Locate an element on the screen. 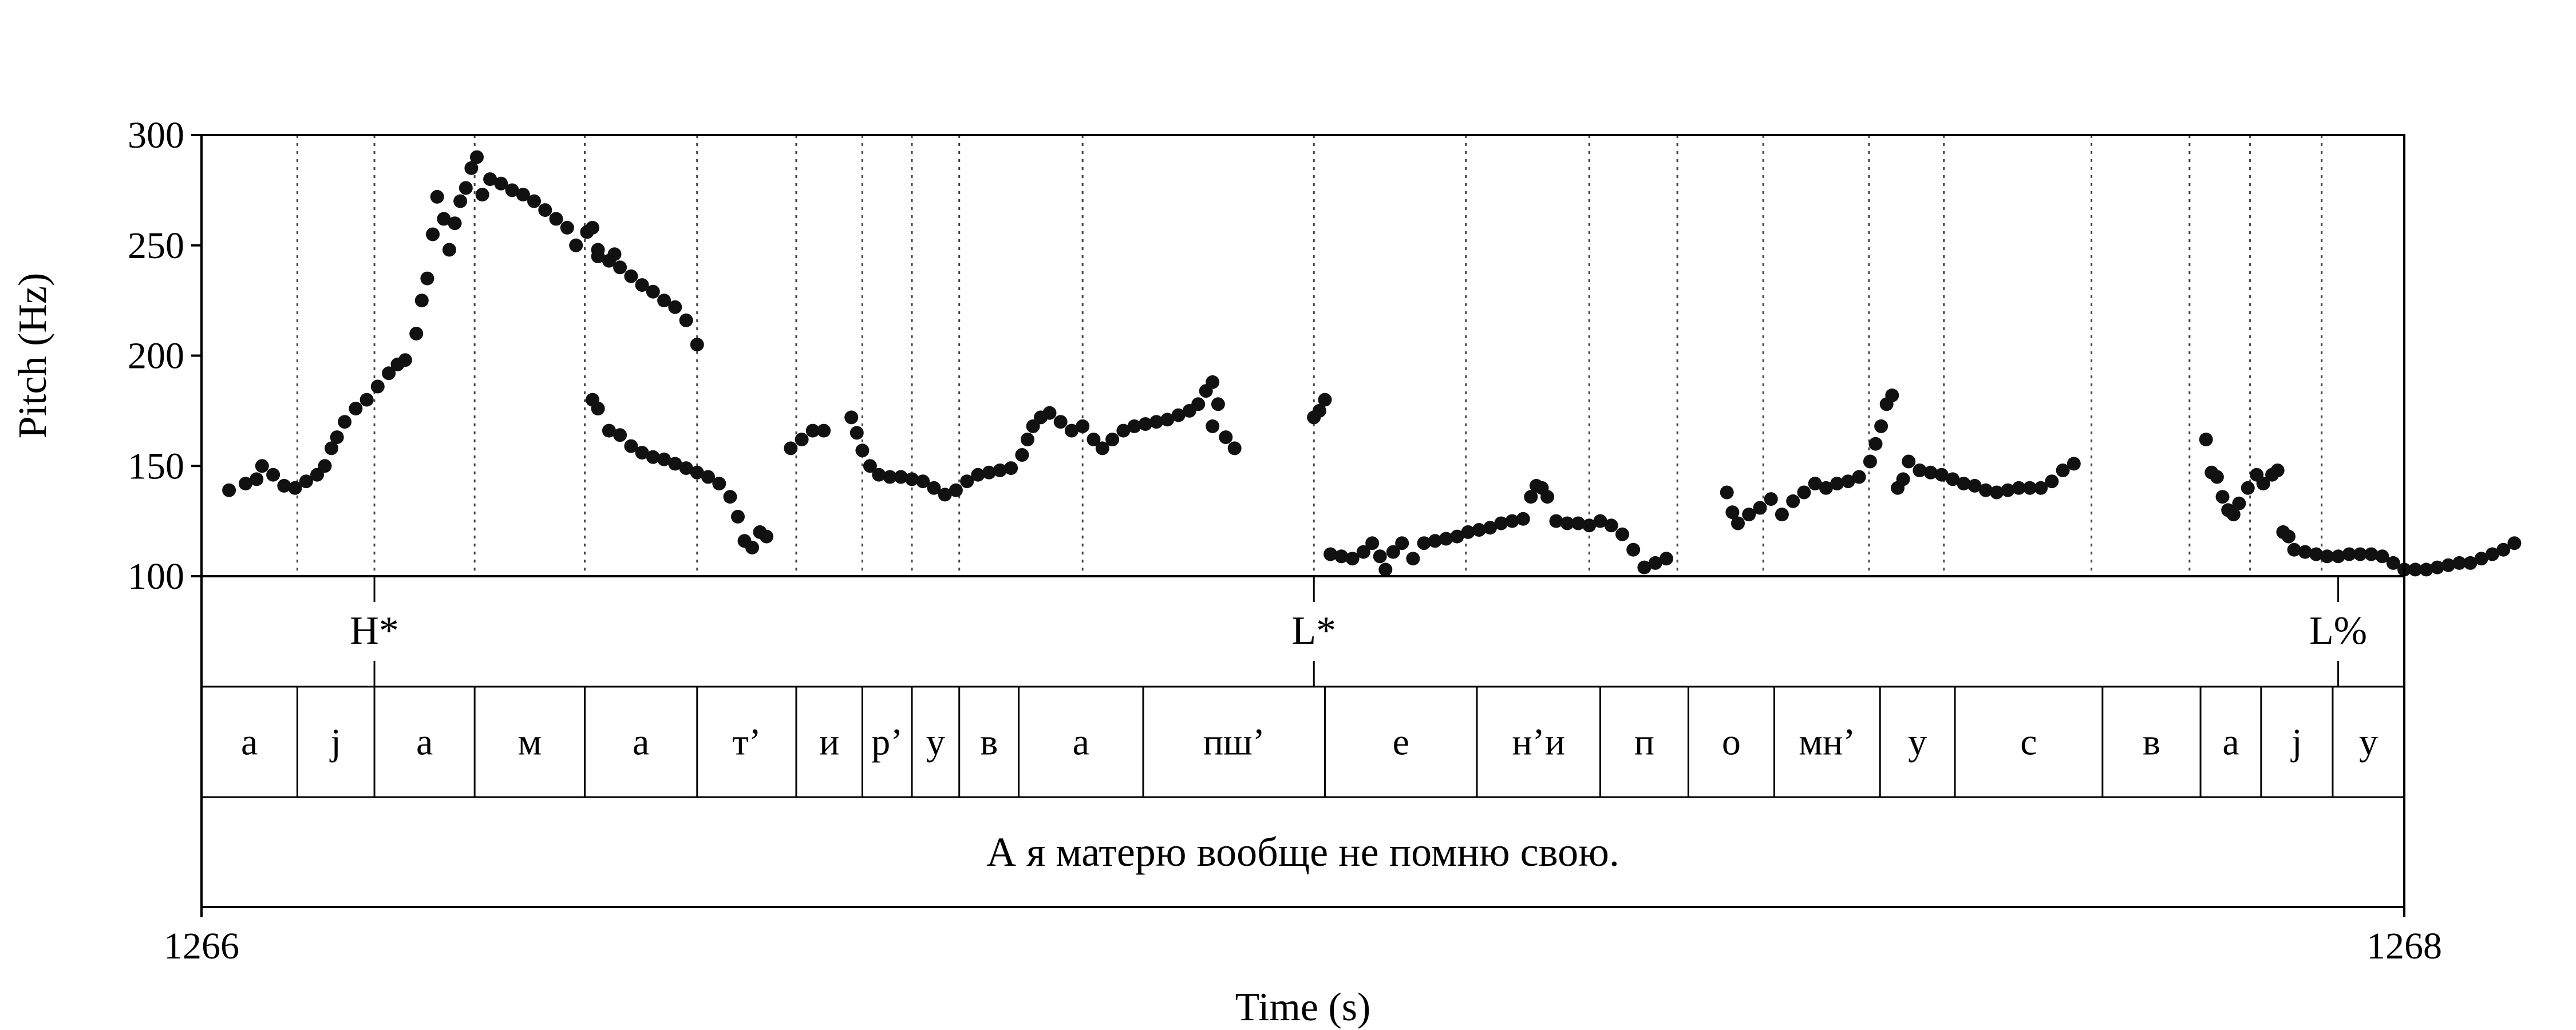  y-tick-label: 300 is located at coordinates (156, 135).